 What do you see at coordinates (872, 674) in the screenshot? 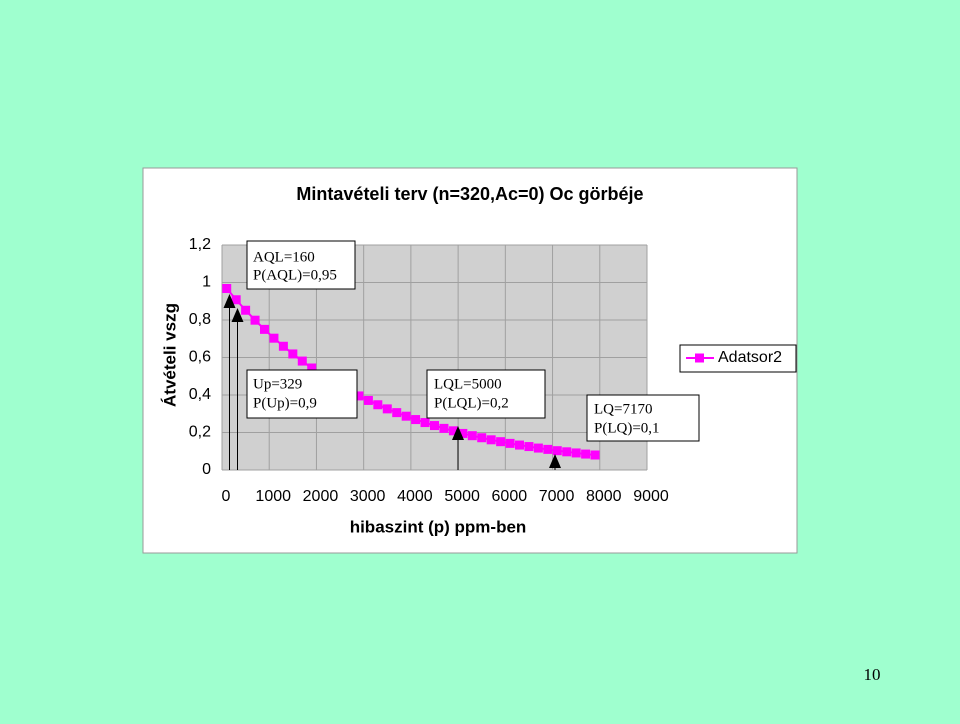
I see `page-number: 10` at bounding box center [872, 674].